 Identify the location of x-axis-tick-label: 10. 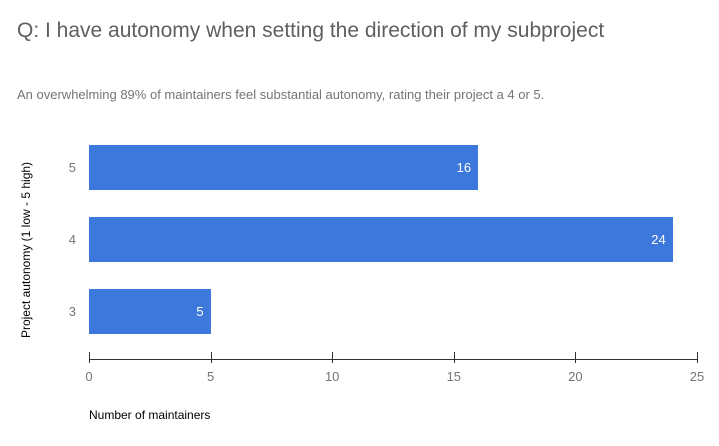
(332, 376).